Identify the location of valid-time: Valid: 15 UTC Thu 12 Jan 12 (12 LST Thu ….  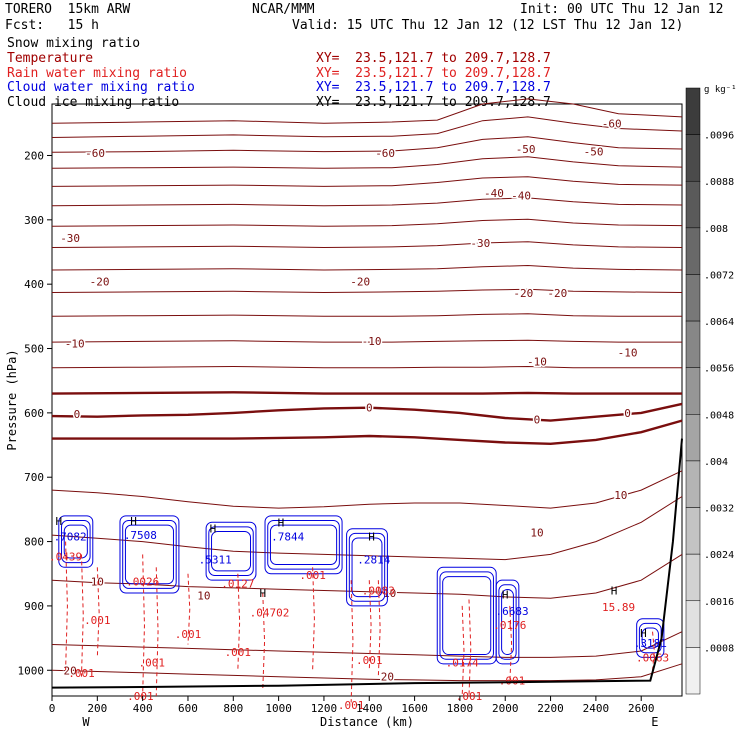
(488, 25).